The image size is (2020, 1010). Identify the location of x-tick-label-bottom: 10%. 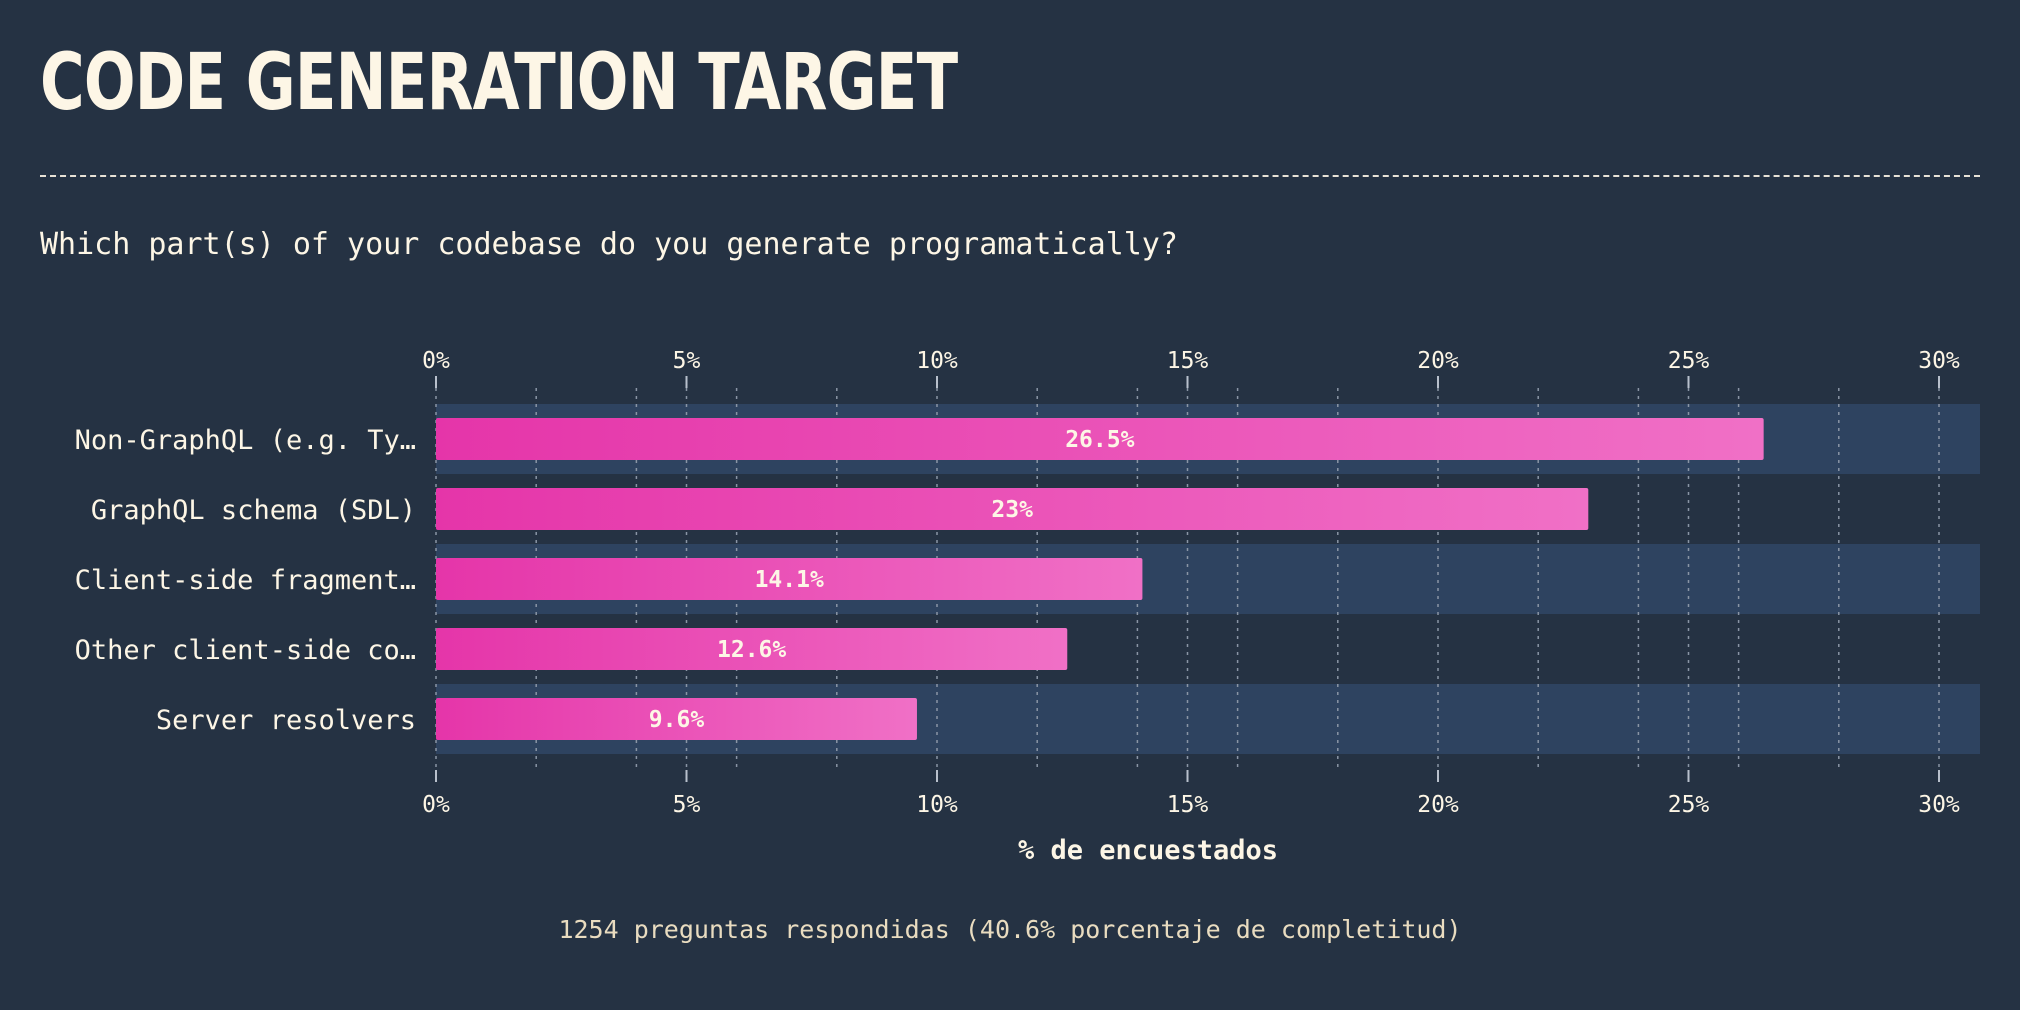
(937, 805).